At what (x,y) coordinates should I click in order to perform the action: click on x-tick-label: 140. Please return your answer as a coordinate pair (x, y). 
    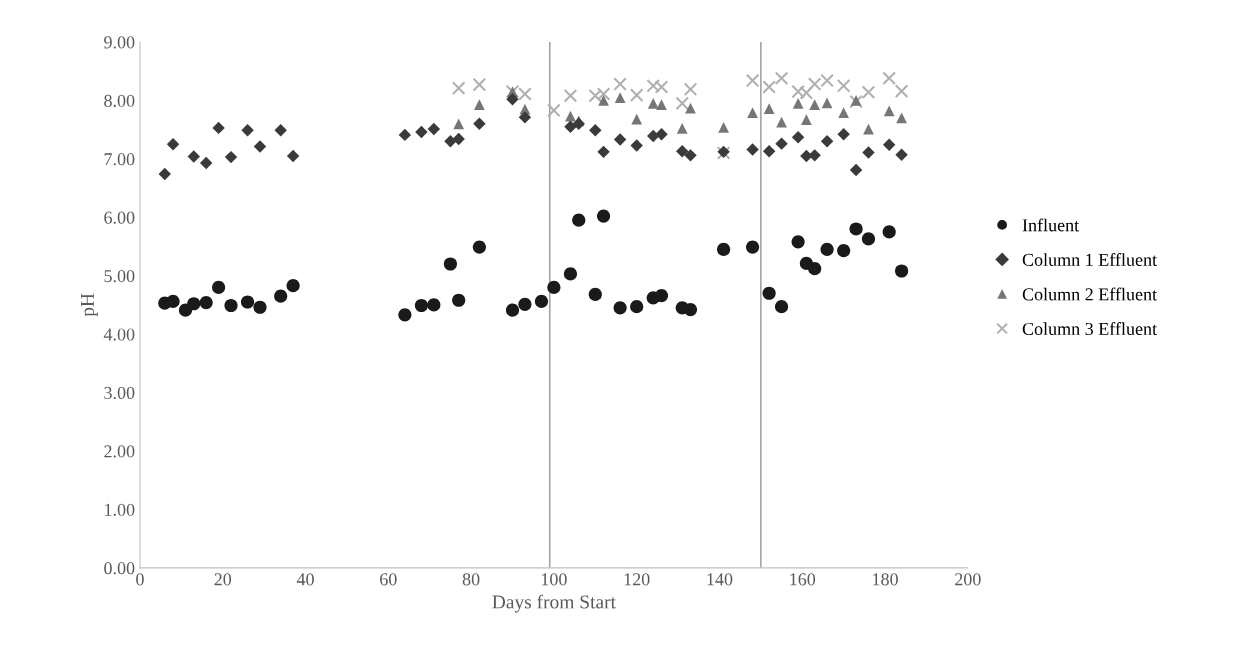
    Looking at the image, I should click on (720, 579).